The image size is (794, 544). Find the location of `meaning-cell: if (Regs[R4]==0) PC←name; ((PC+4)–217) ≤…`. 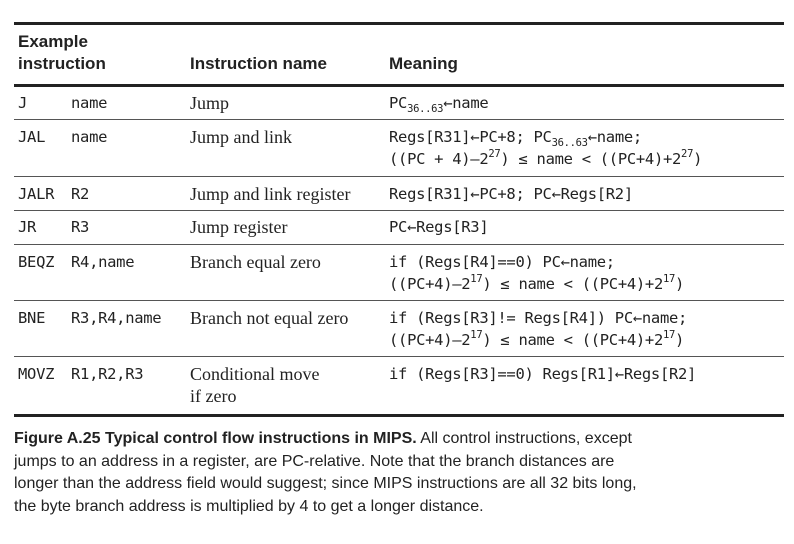

meaning-cell: if (Regs[R4]==0) PC←name; ((PC+4)–217) ≤… is located at coordinates (536, 273).